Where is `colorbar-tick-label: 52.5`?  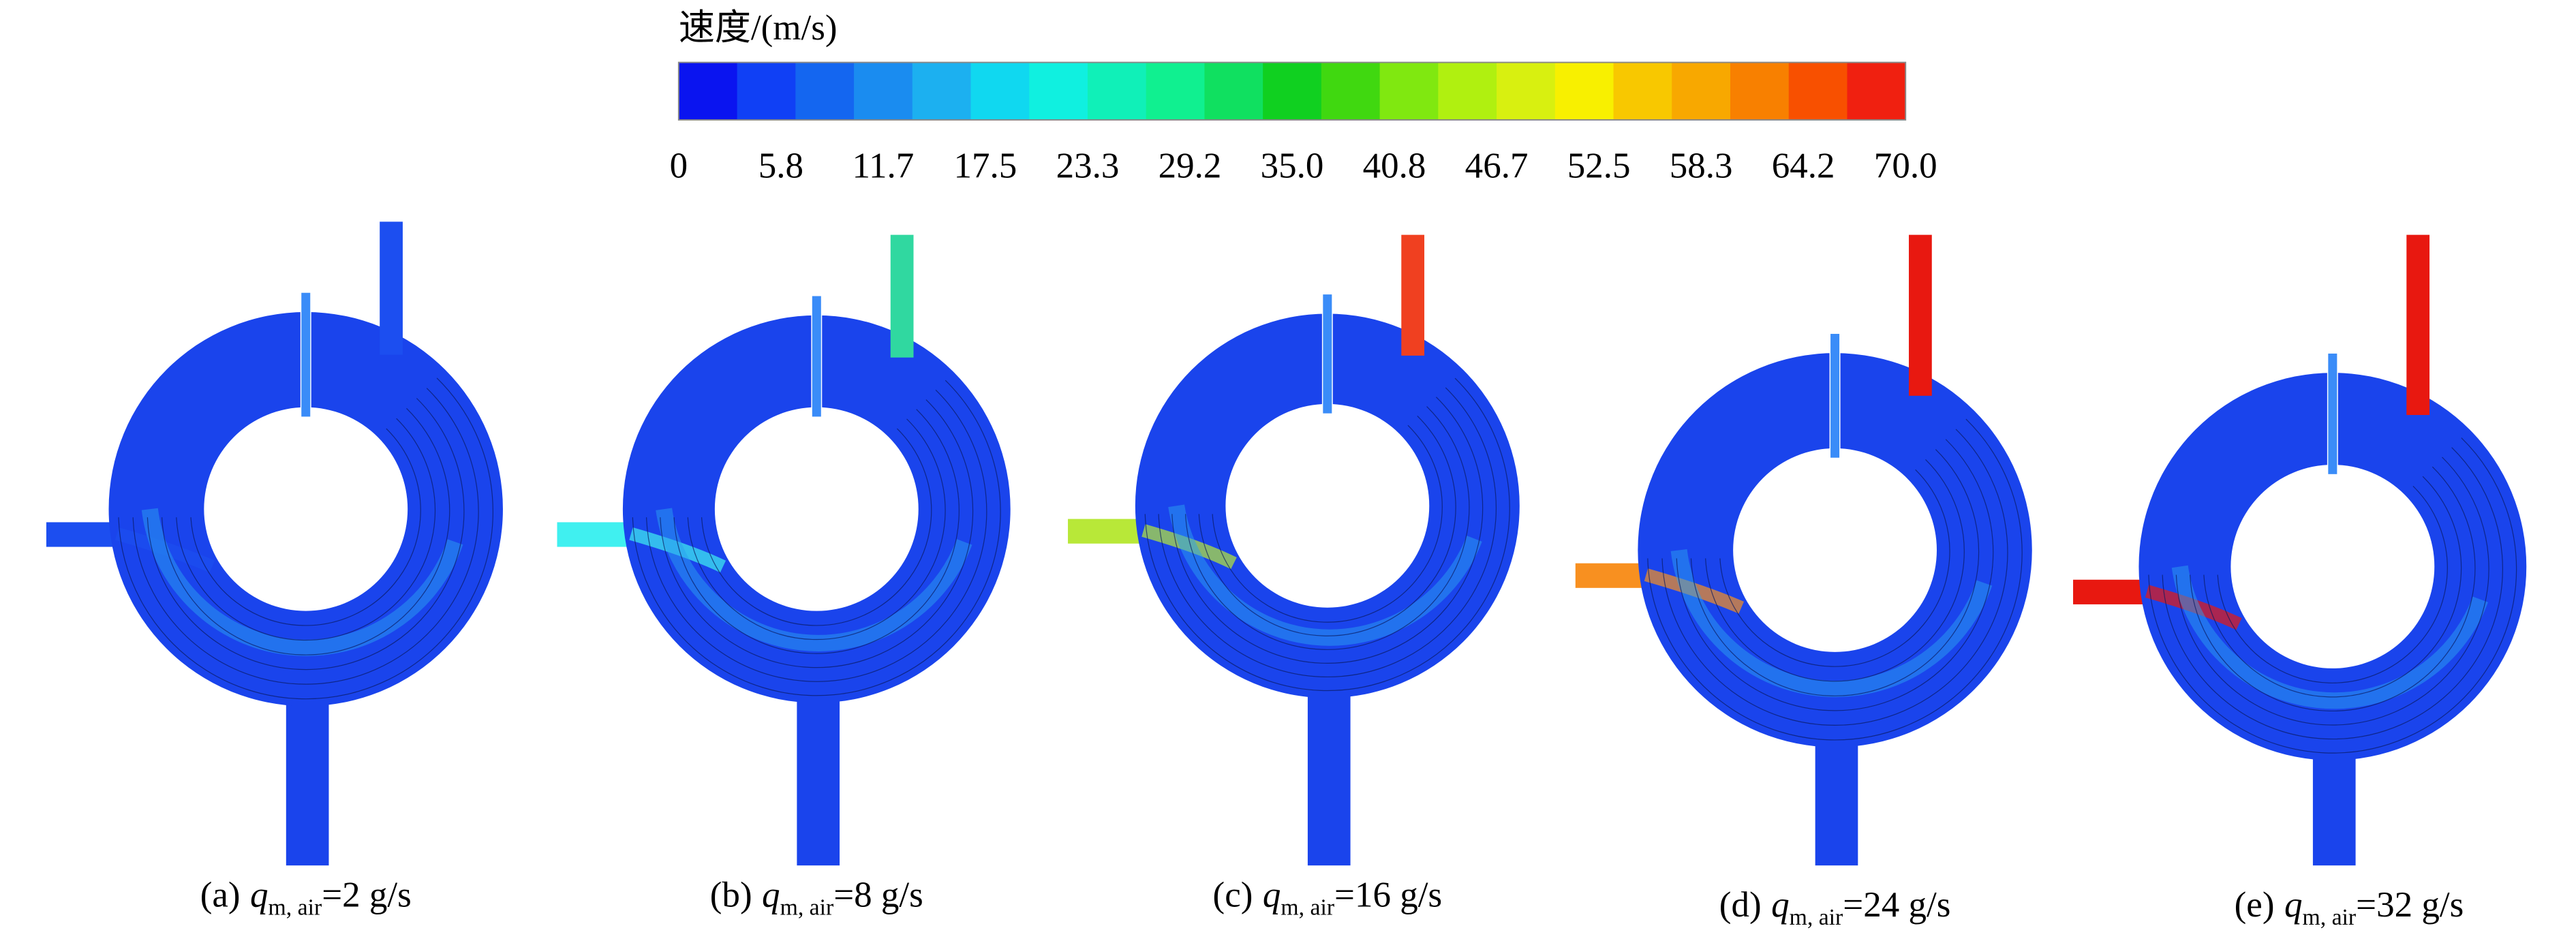 colorbar-tick-label: 52.5 is located at coordinates (1599, 165).